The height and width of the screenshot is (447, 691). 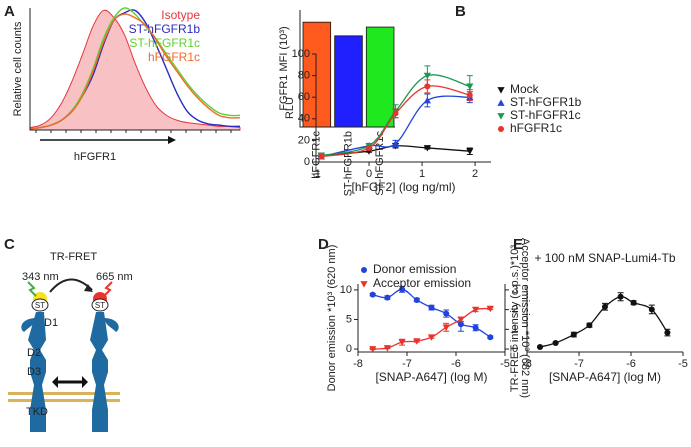 What do you see at coordinates (323, 244) in the screenshot?
I see `panel-label: D` at bounding box center [323, 244].